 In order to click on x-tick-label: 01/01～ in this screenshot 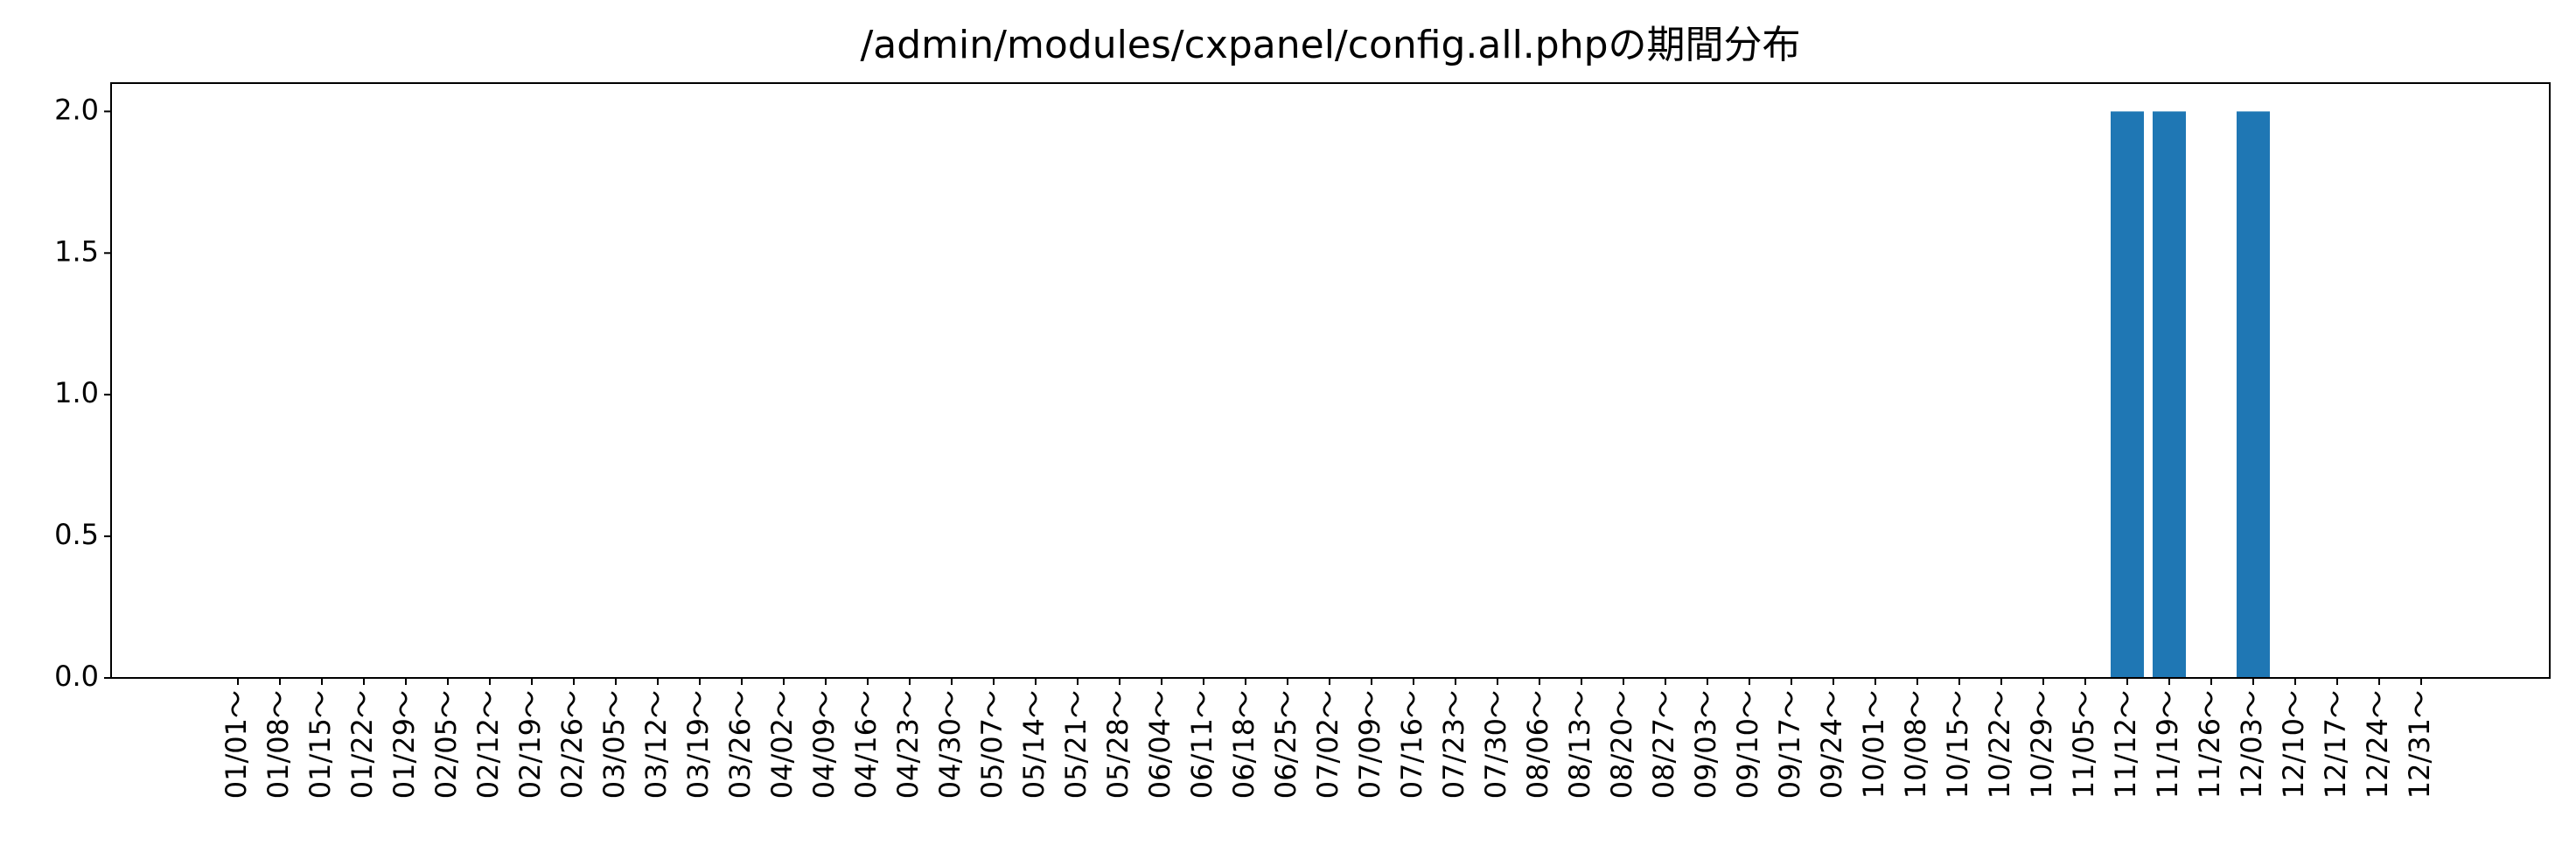, I will do `click(236, 744)`.